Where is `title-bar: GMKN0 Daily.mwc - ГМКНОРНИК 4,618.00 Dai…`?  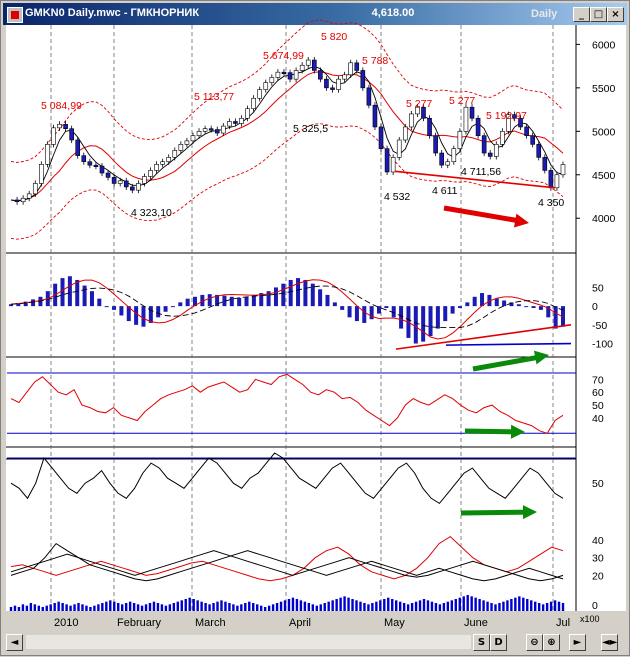 title-bar: GMKN0 Daily.mwc - ГМКНОРНИК 4,618.00 Dai… is located at coordinates (315, 14).